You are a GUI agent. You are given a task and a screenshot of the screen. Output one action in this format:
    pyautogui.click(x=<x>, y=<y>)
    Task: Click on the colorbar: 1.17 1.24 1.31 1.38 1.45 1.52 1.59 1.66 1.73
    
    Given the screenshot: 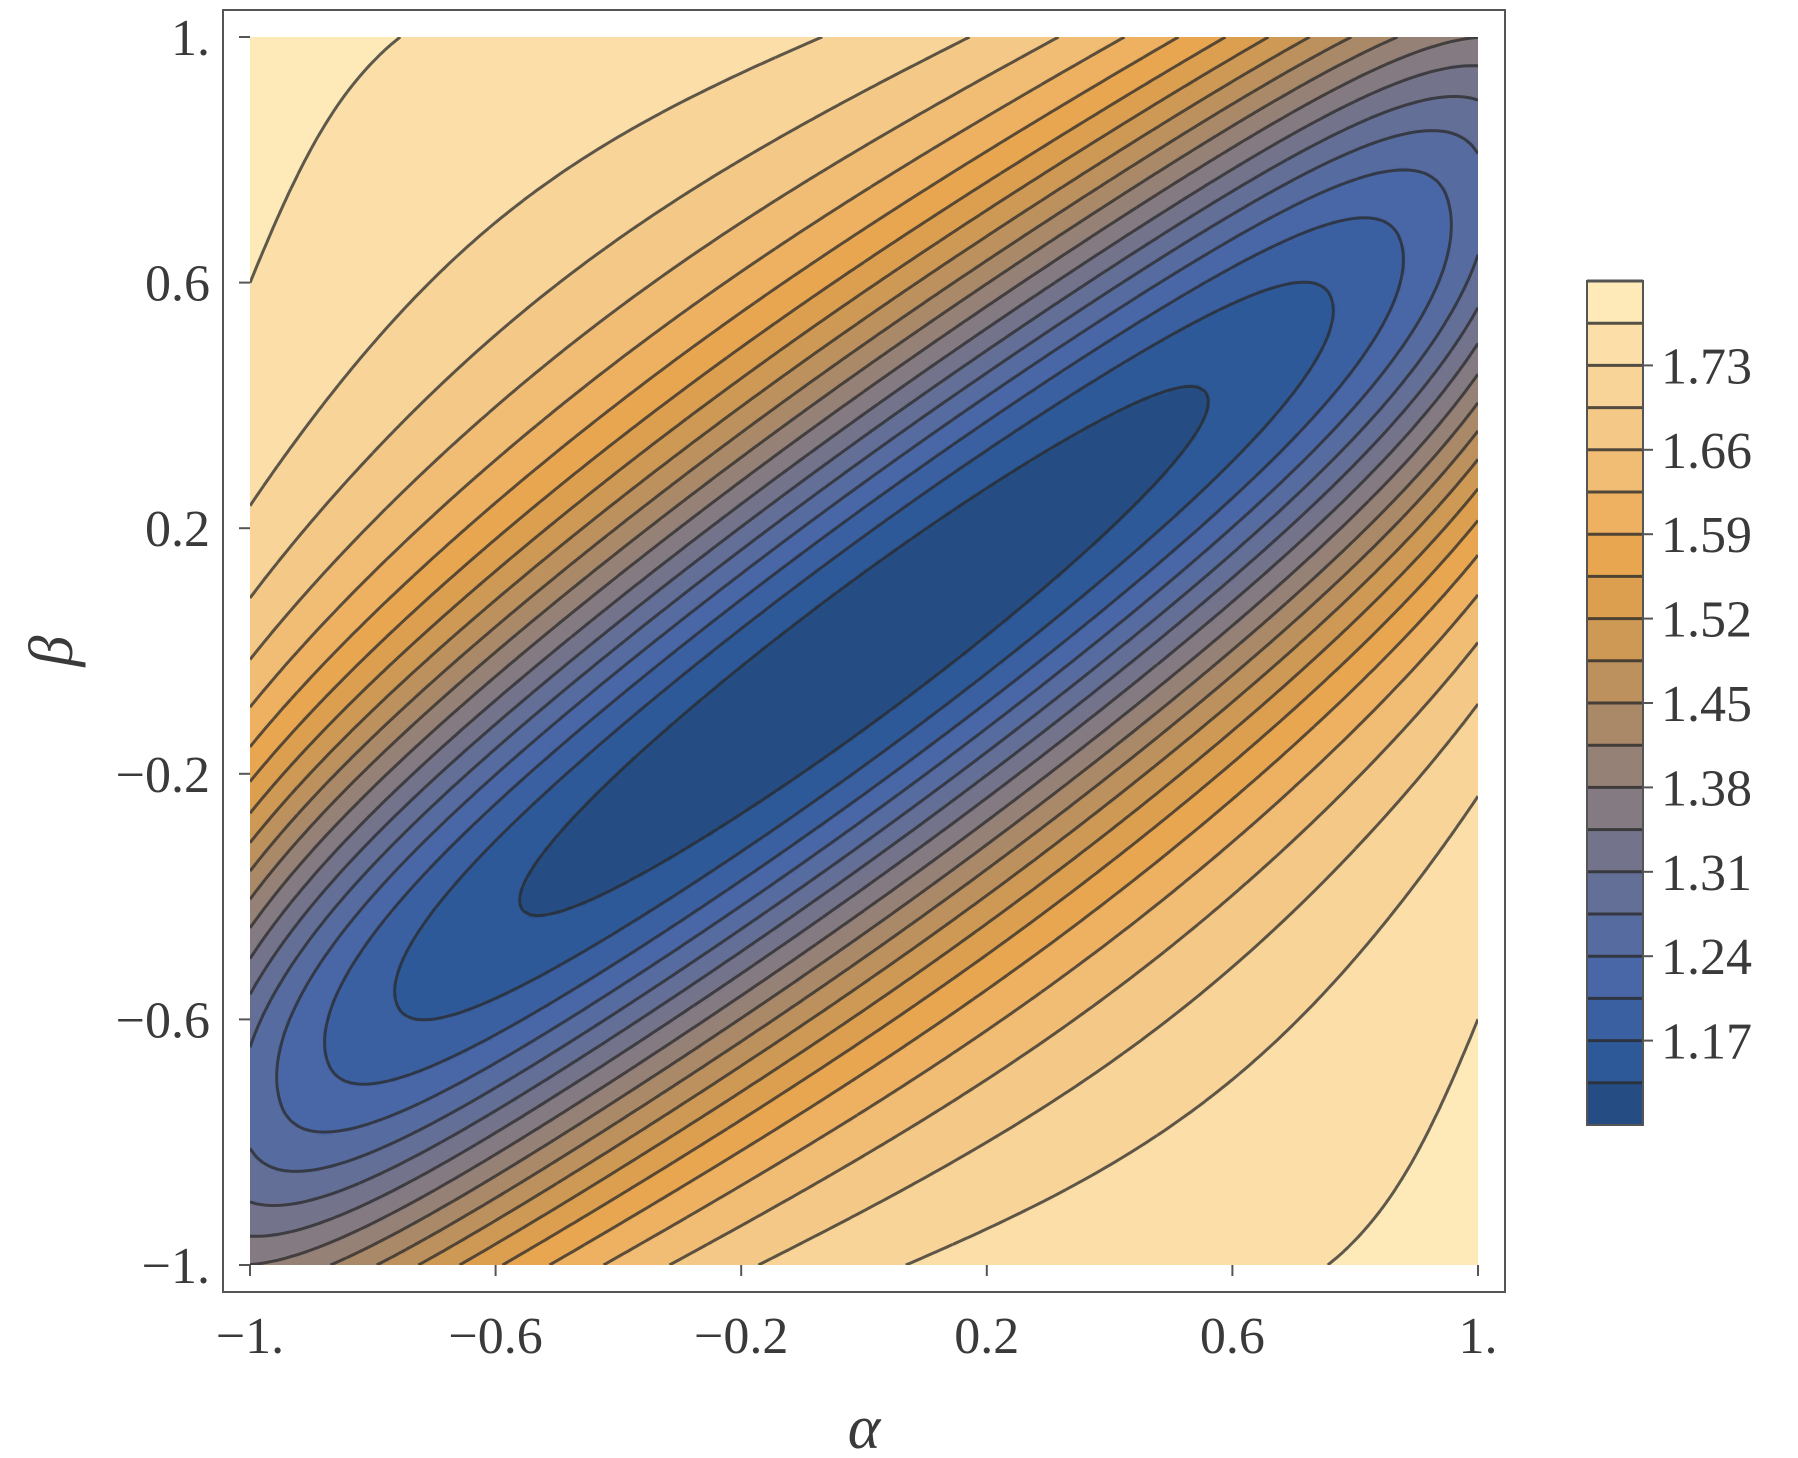 What is the action you would take?
    pyautogui.click(x=1669, y=702)
    